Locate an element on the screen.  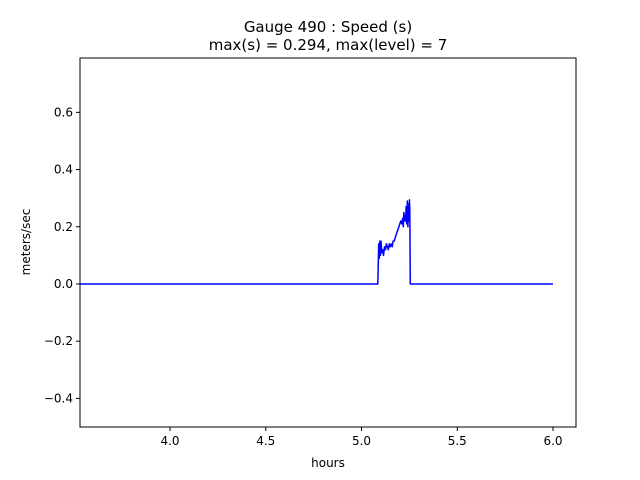
y-tick-label: 0.2 is located at coordinates (63, 227).